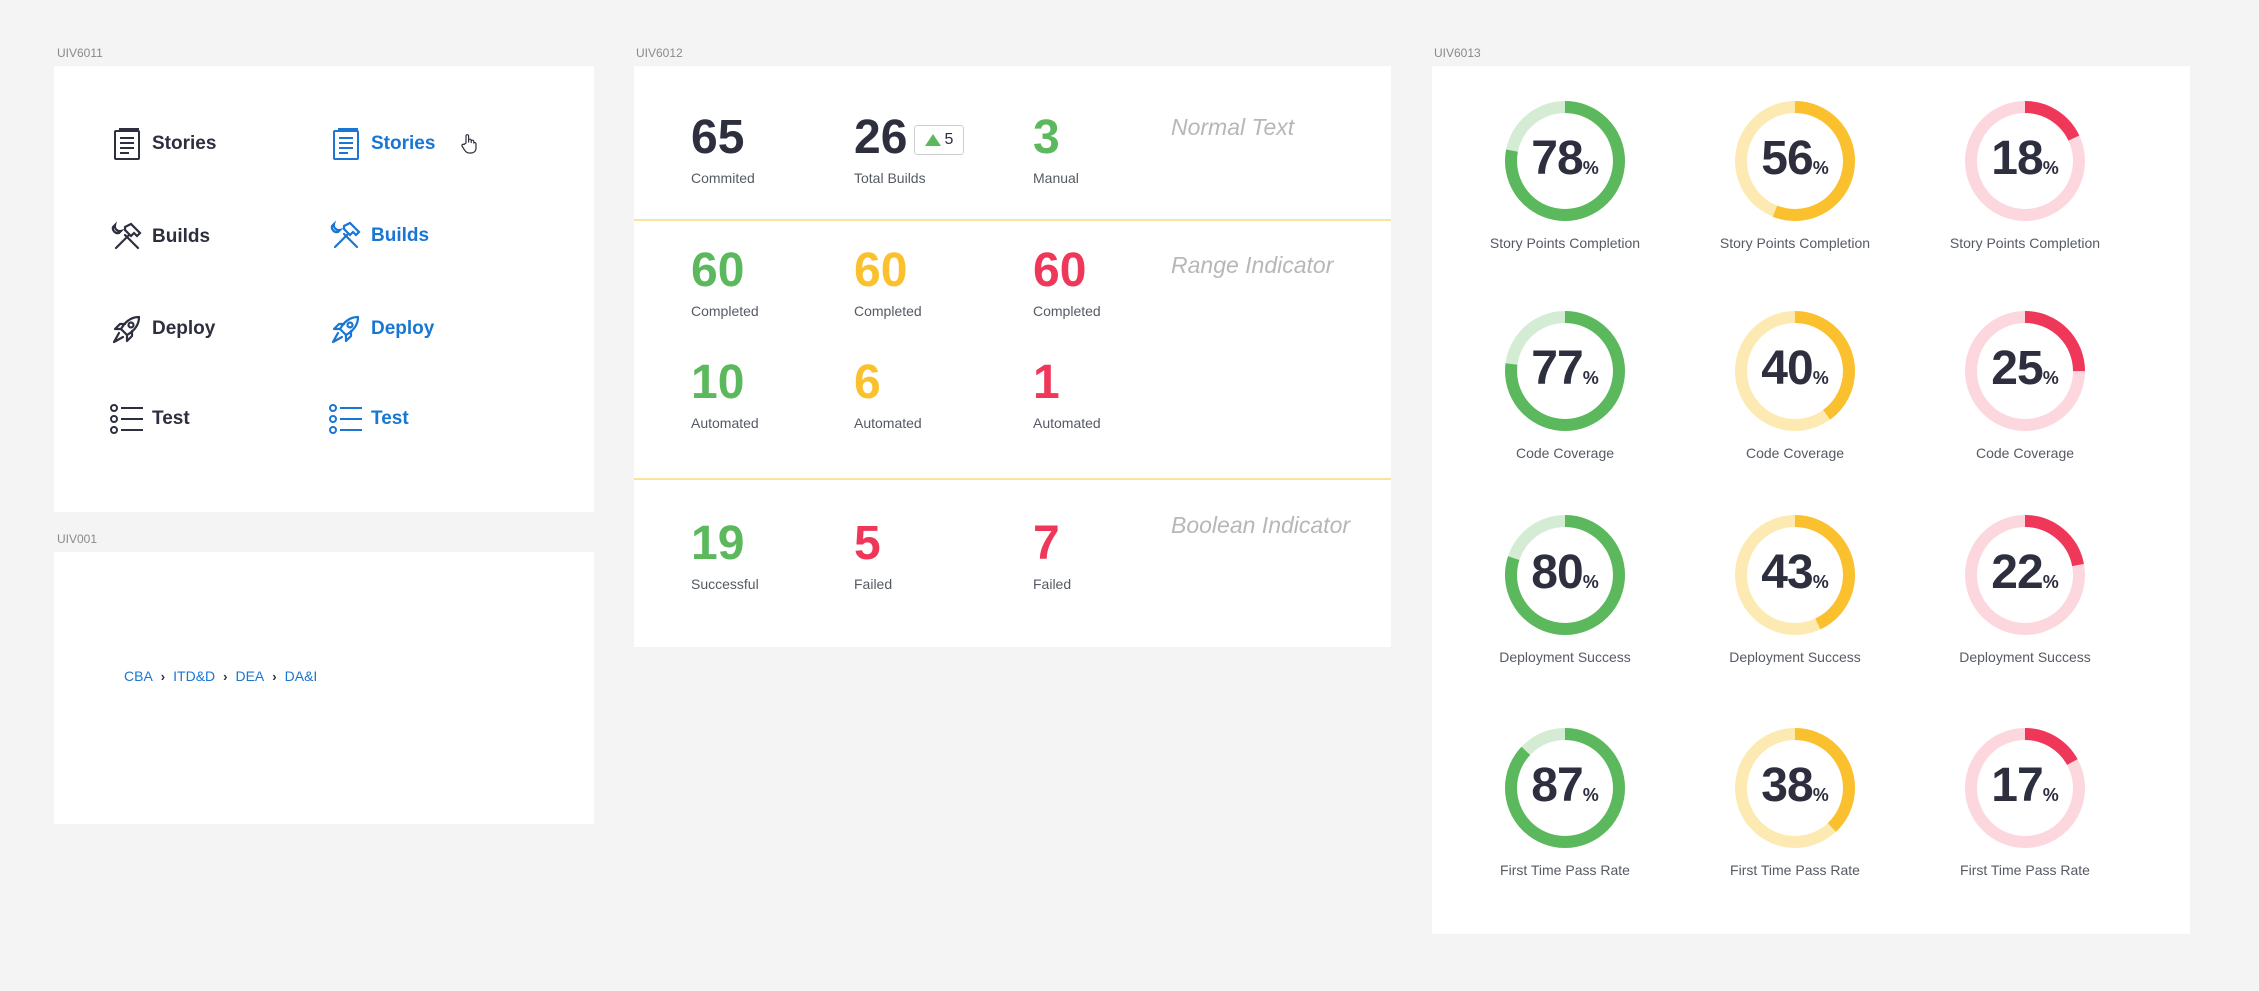 This screenshot has height=991, width=2259. I want to click on breadcrumb-item: CBA, so click(138, 676).